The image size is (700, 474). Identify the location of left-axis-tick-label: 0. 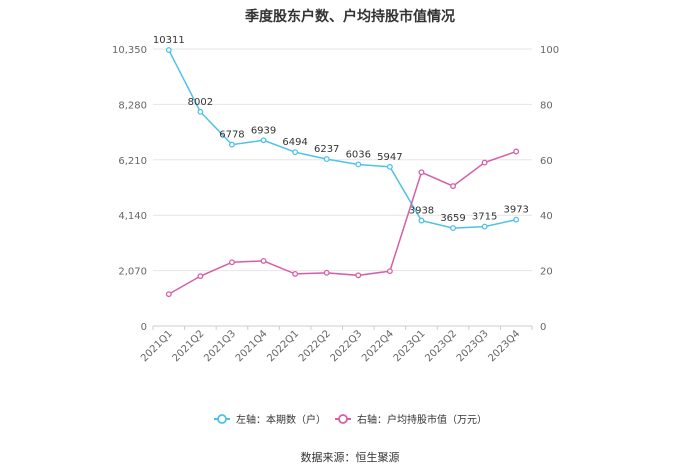
(144, 327).